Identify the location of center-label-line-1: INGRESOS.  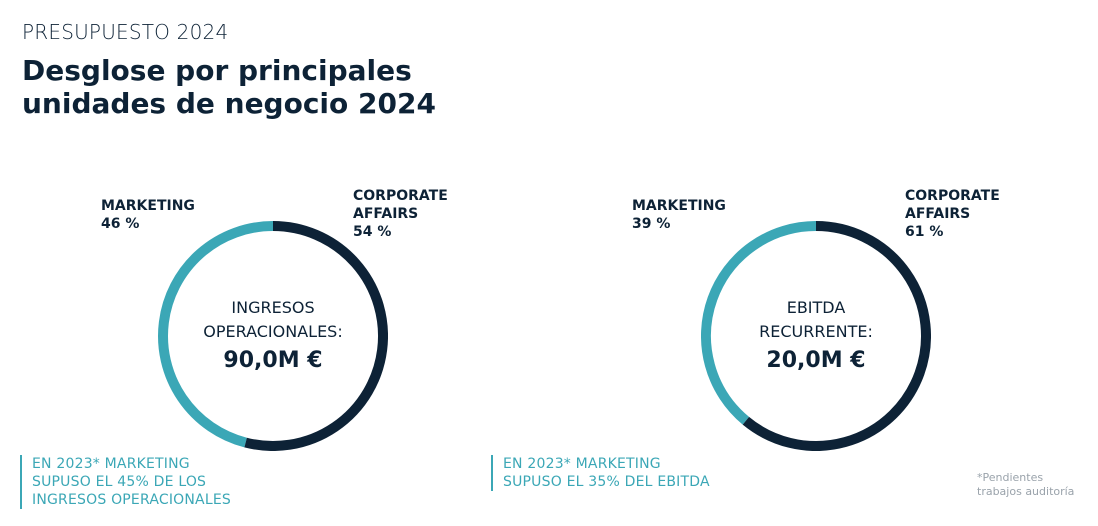
(273, 307).